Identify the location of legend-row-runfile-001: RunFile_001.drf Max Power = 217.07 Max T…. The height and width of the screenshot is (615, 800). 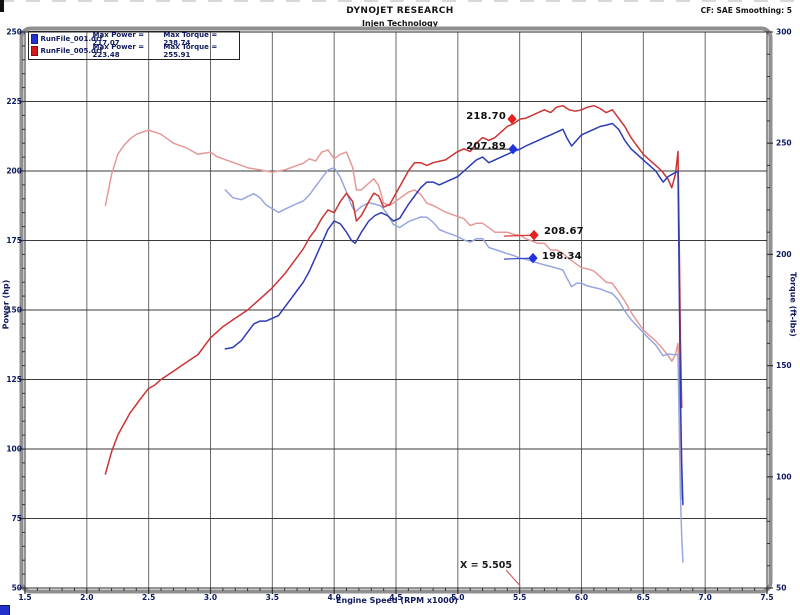
(135, 39).